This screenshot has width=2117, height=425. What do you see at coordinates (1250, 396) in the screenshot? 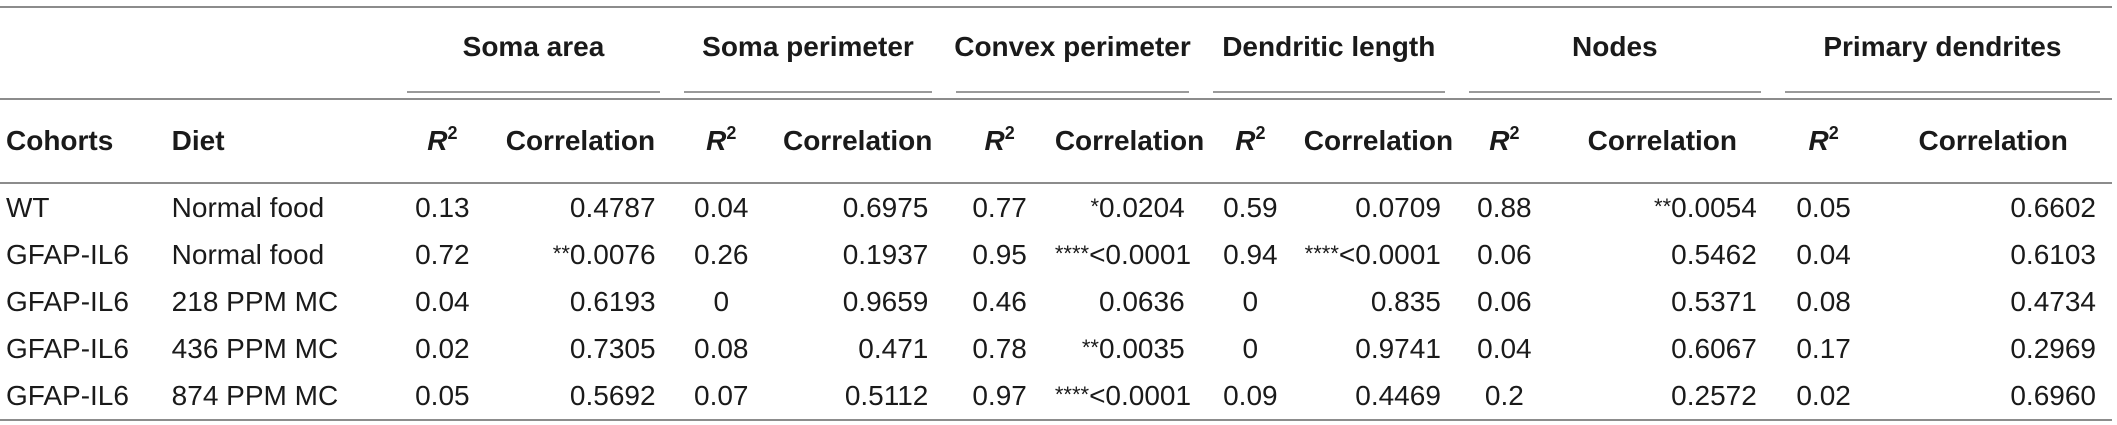
I see `r2-value-cell: 0.09` at bounding box center [1250, 396].